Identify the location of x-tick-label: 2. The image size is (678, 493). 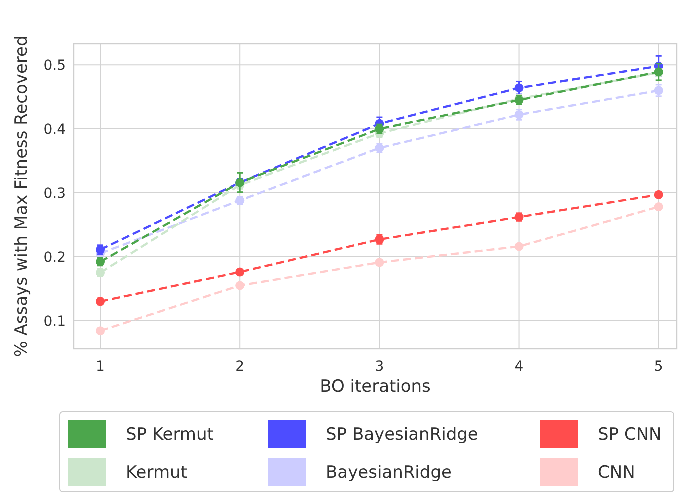
(240, 367).